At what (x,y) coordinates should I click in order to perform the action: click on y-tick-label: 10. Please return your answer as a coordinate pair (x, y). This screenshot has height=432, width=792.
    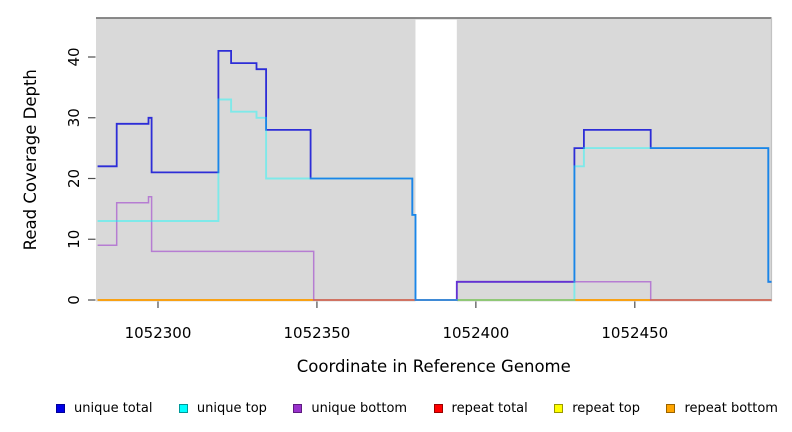
    Looking at the image, I should click on (74, 239).